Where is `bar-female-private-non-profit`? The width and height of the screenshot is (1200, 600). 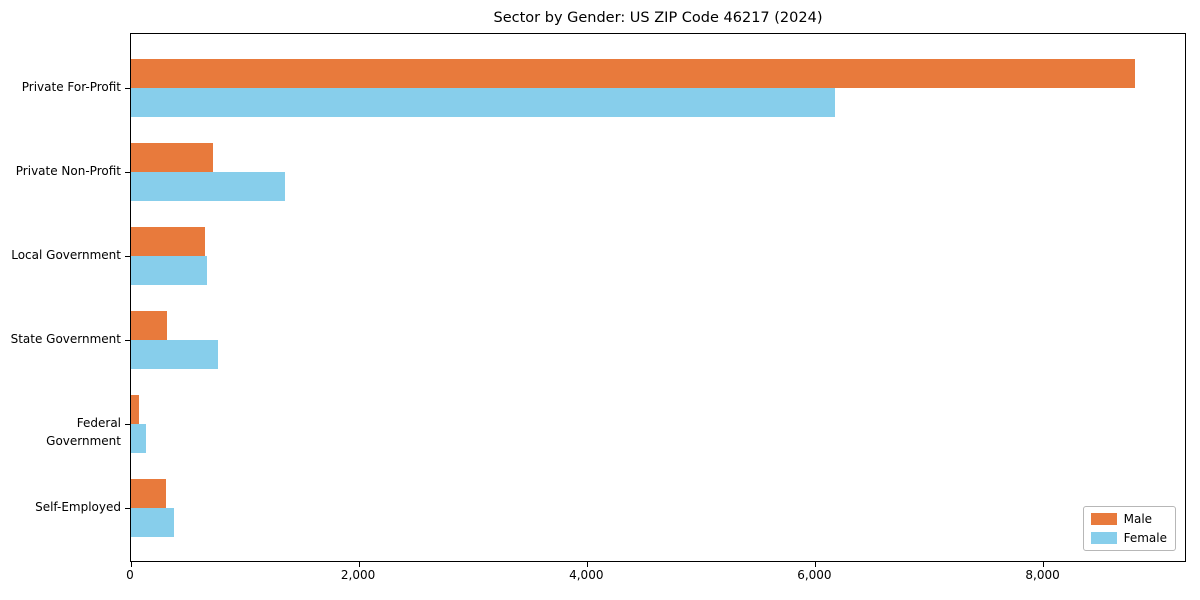 bar-female-private-non-profit is located at coordinates (208, 186).